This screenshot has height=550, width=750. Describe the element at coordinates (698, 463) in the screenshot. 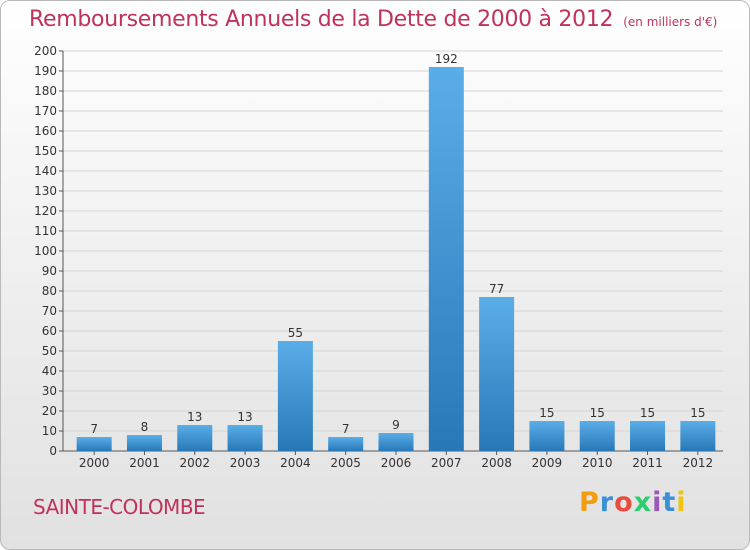

I see `x-tick-label: 2012` at that location.